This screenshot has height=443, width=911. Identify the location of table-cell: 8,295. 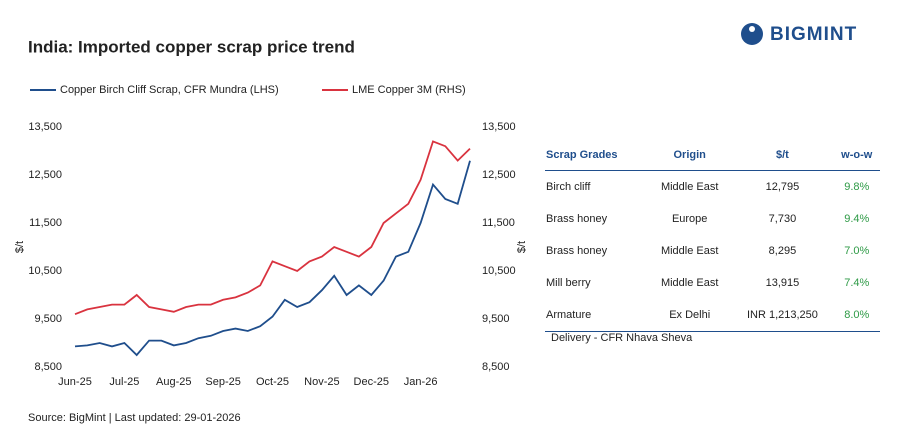
(782, 251).